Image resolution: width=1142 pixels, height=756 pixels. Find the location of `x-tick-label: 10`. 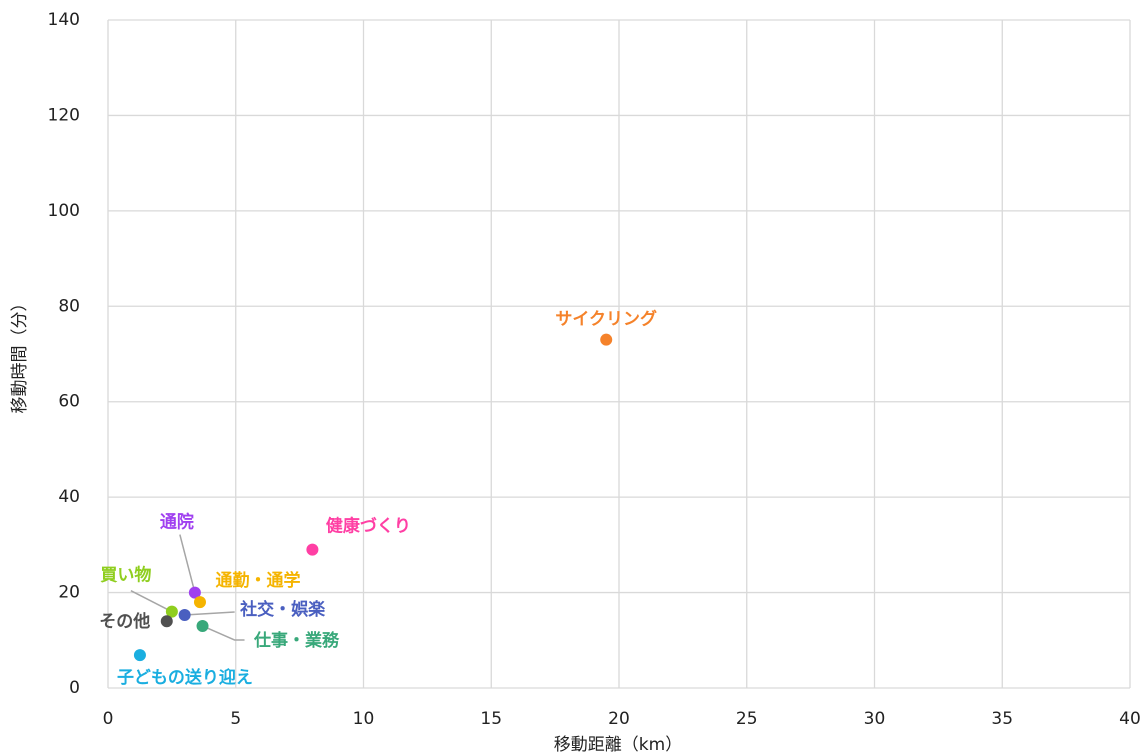

x-tick-label: 10 is located at coordinates (364, 719).